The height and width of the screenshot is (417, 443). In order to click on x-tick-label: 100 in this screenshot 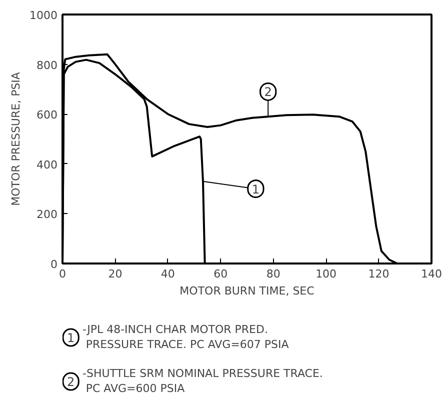, I will do `click(326, 274)`.